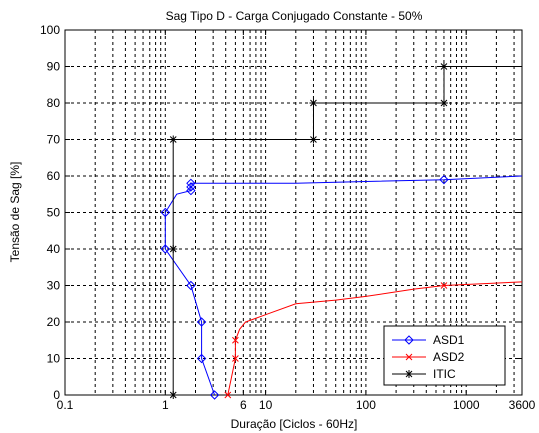 The image size is (539, 433). What do you see at coordinates (165, 405) in the screenshot?
I see `x-tick-label: 1` at bounding box center [165, 405].